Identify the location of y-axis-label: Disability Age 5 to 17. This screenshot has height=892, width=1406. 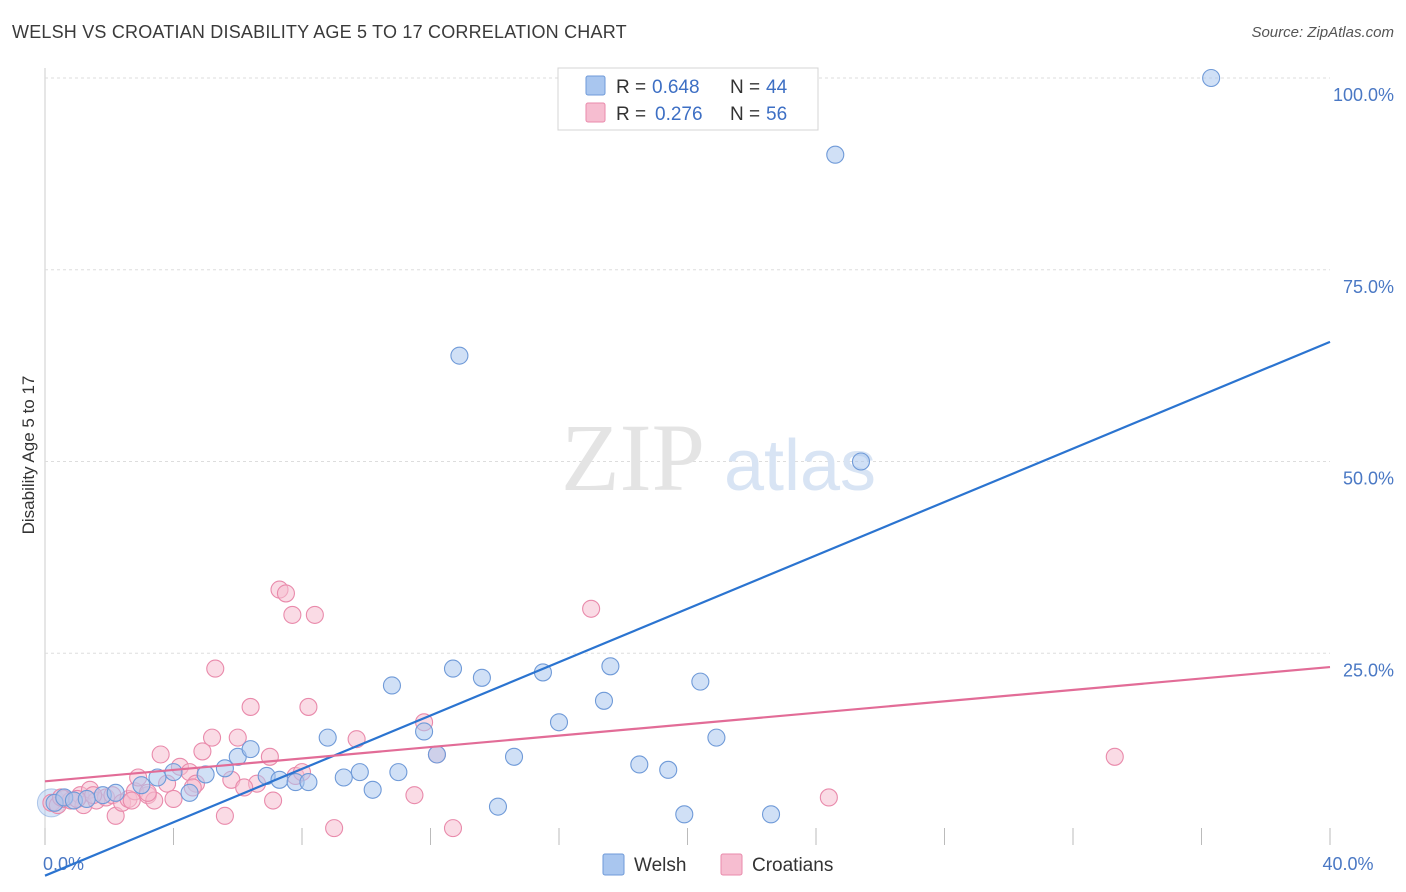
(28, 455).